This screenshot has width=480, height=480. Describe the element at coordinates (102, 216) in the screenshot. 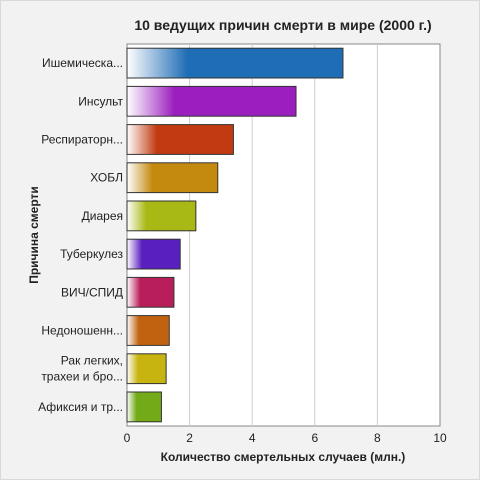

I see `category-label: Диарея` at that location.